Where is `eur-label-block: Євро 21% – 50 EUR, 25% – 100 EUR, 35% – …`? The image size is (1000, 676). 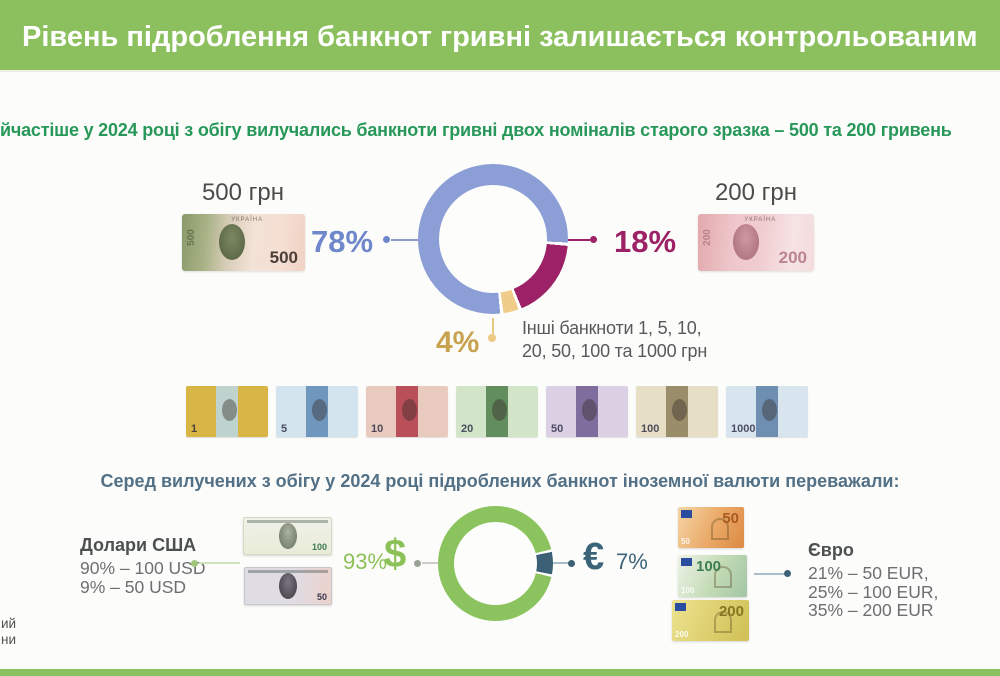
eur-label-block: Євро 21% – 50 EUR, 25% – 100 EUR, 35% – … is located at coordinates (900, 580).